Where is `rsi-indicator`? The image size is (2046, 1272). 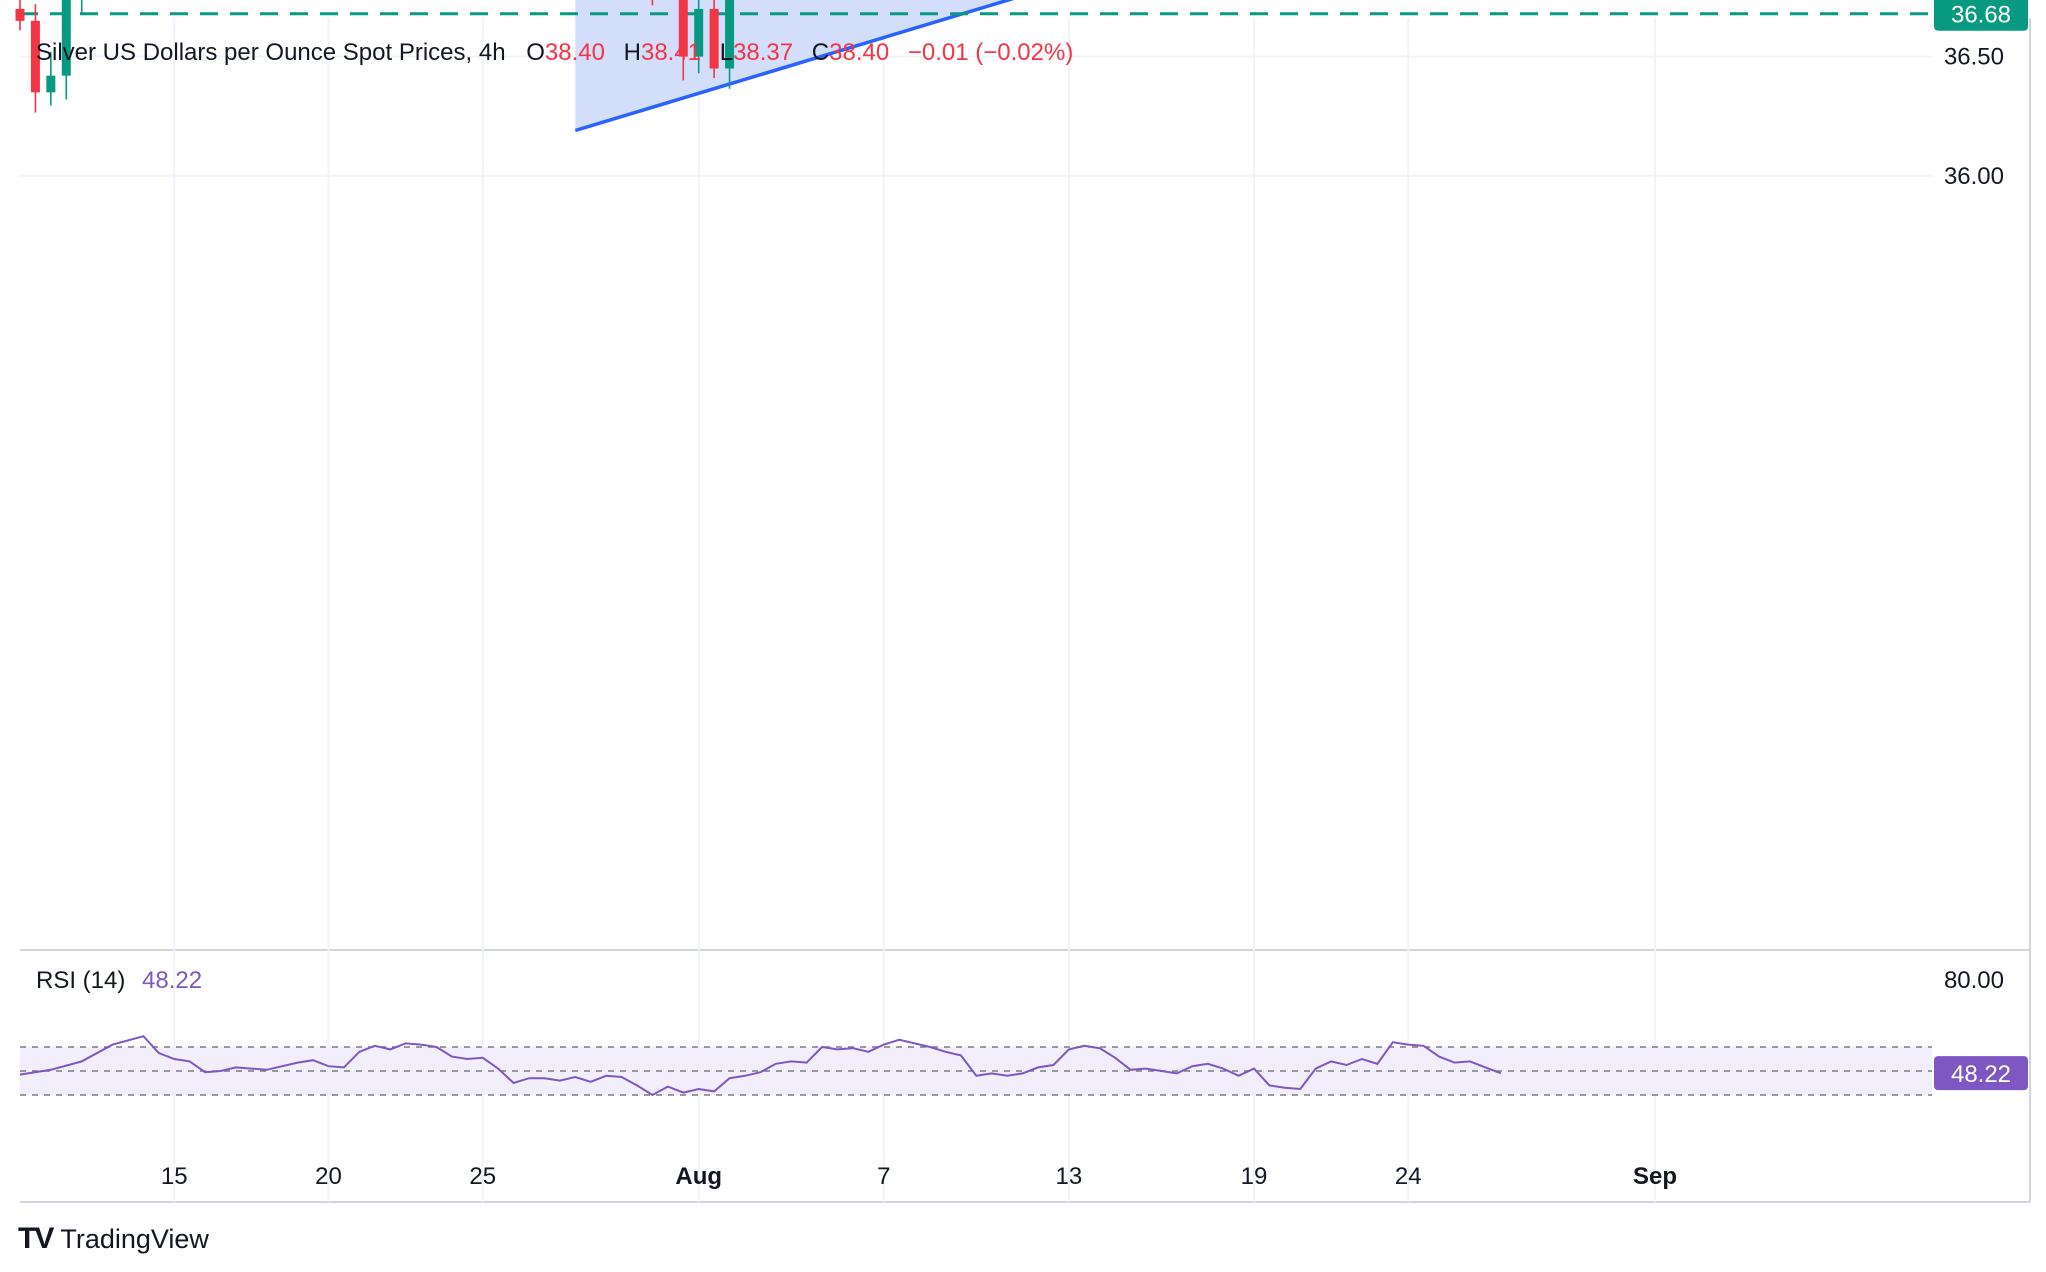
rsi-indicator is located at coordinates (975, 1066).